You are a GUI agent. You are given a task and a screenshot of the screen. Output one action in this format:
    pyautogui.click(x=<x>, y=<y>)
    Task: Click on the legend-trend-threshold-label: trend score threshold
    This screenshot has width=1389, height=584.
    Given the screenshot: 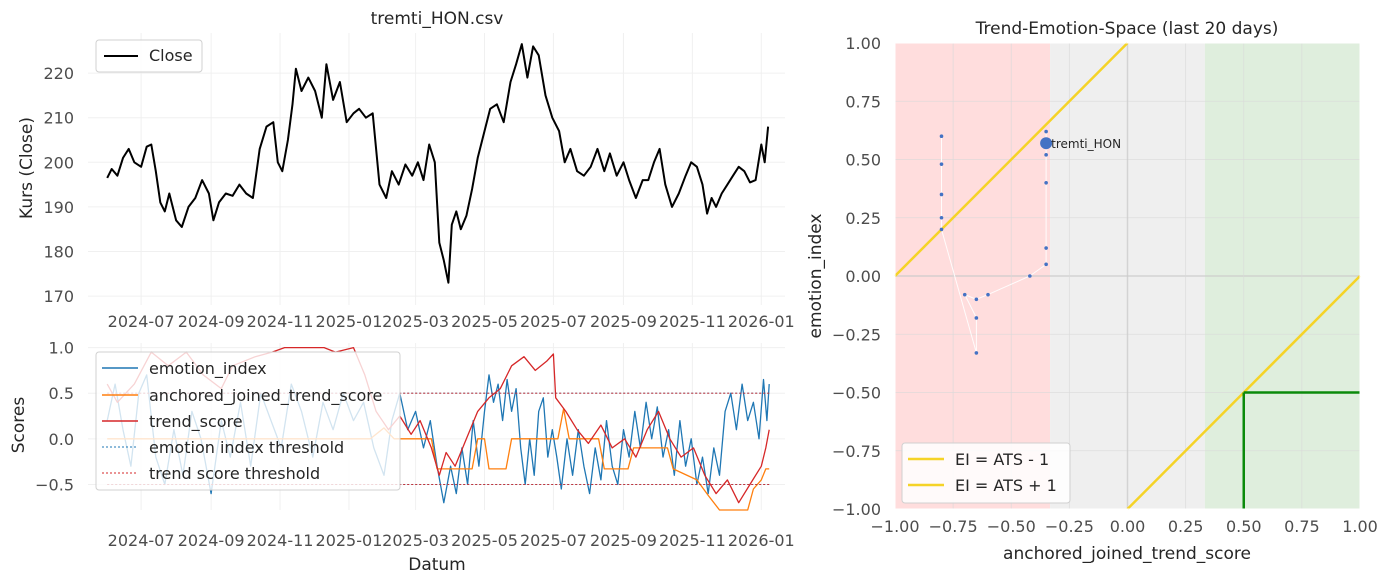 What is the action you would take?
    pyautogui.click(x=234, y=473)
    